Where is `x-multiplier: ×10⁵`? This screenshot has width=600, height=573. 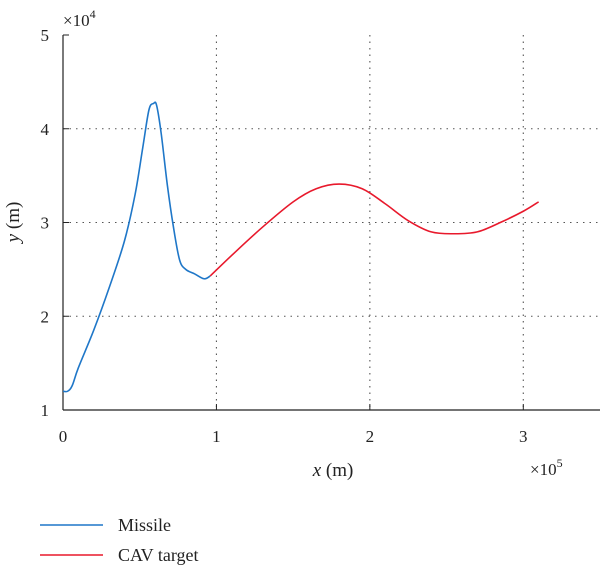
x-multiplier: ×10⁵ is located at coordinates (546, 467).